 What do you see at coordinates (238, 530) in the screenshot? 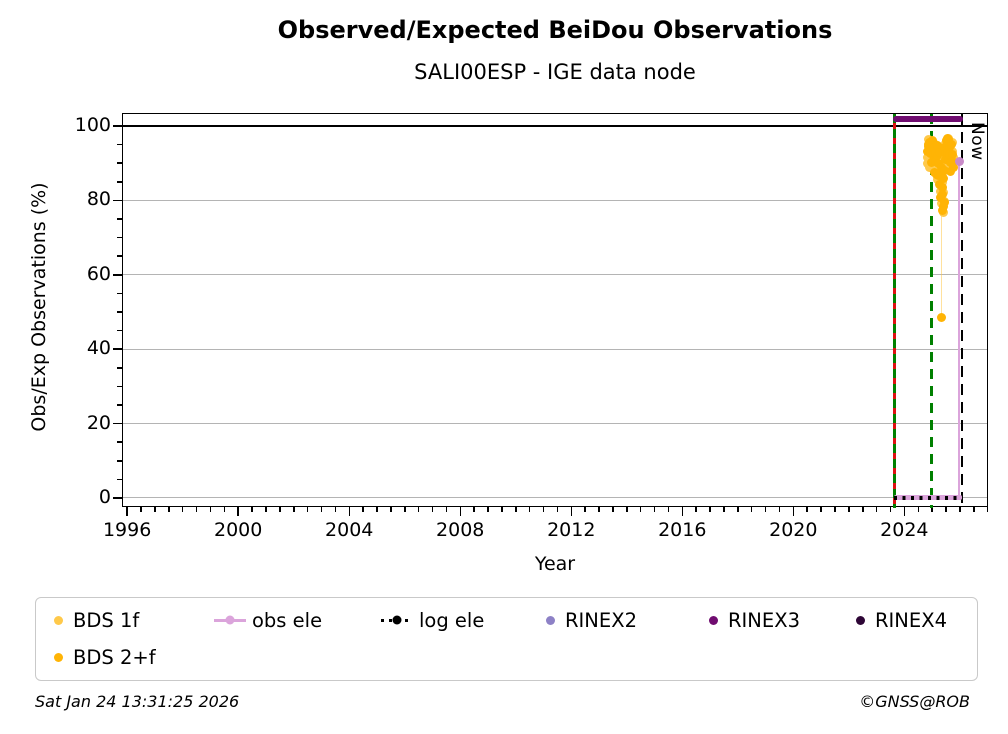
I see `x-tick-label: 2000` at bounding box center [238, 530].